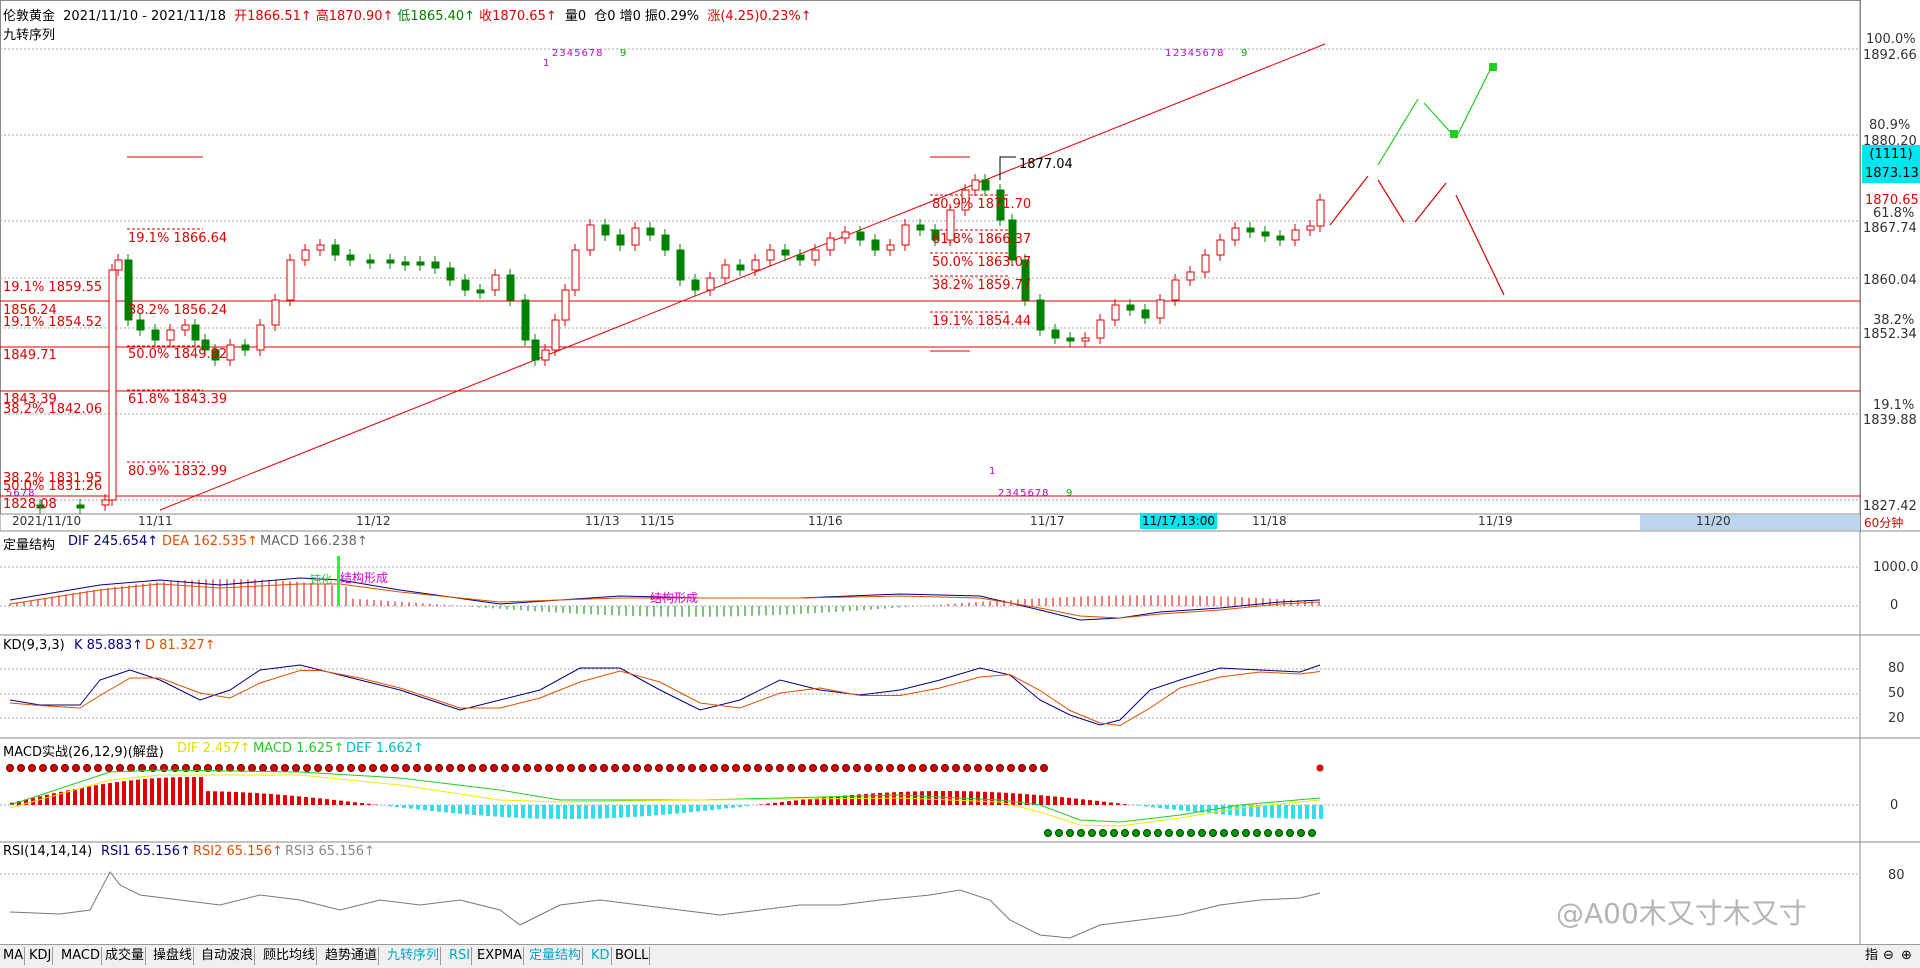 This screenshot has width=1920, height=968. I want to click on axis-label: 50, so click(1896, 693).